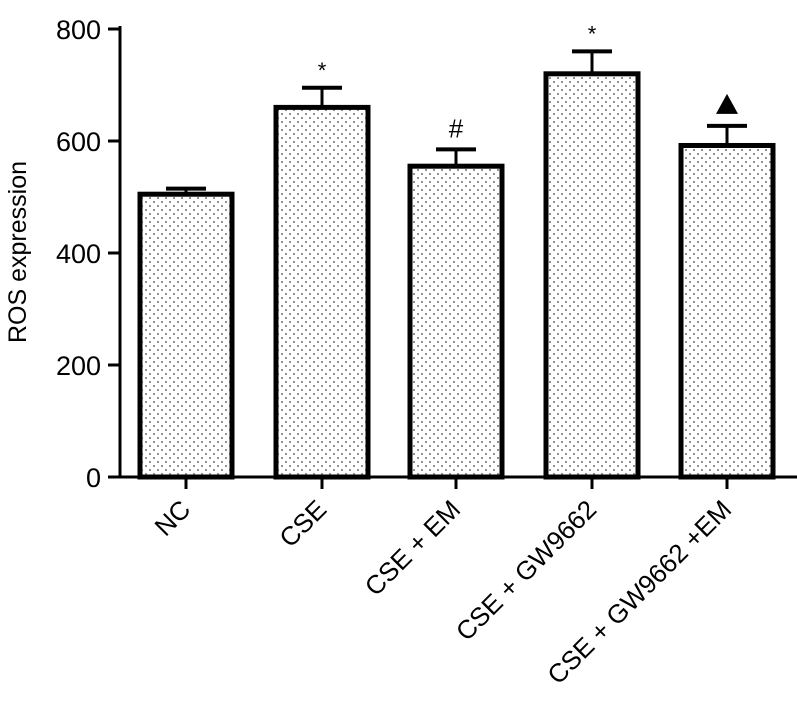  I want to click on y-ticks: 0 200 400 600 800, so click(88, 254).